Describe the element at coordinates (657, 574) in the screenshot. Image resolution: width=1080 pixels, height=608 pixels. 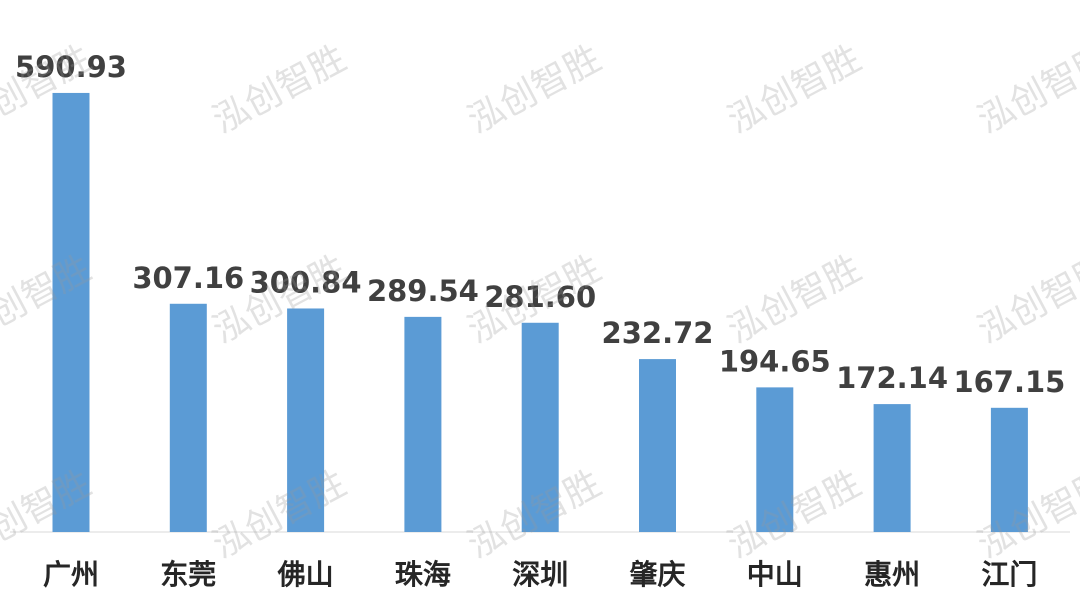
I see `x-tick-label: 肇庆` at that location.